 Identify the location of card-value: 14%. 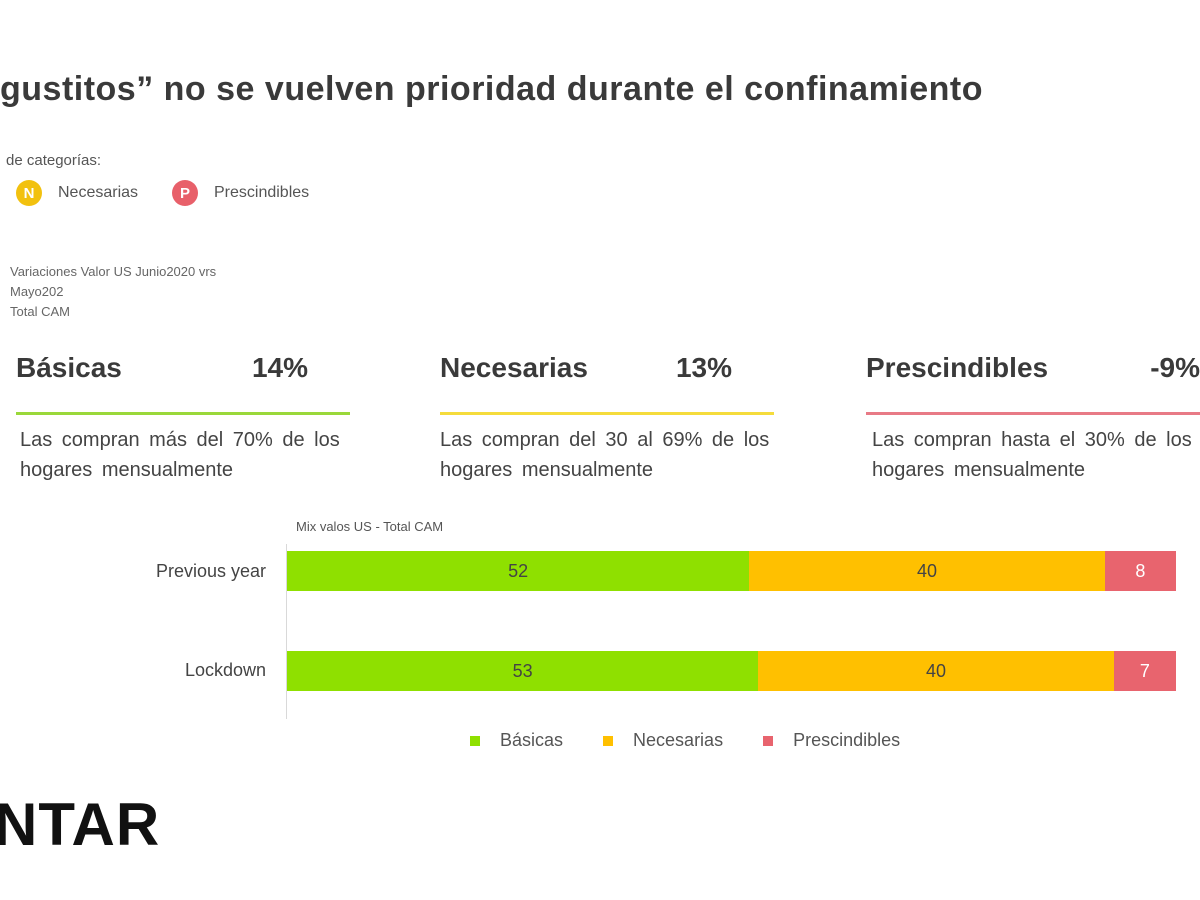
(279, 367).